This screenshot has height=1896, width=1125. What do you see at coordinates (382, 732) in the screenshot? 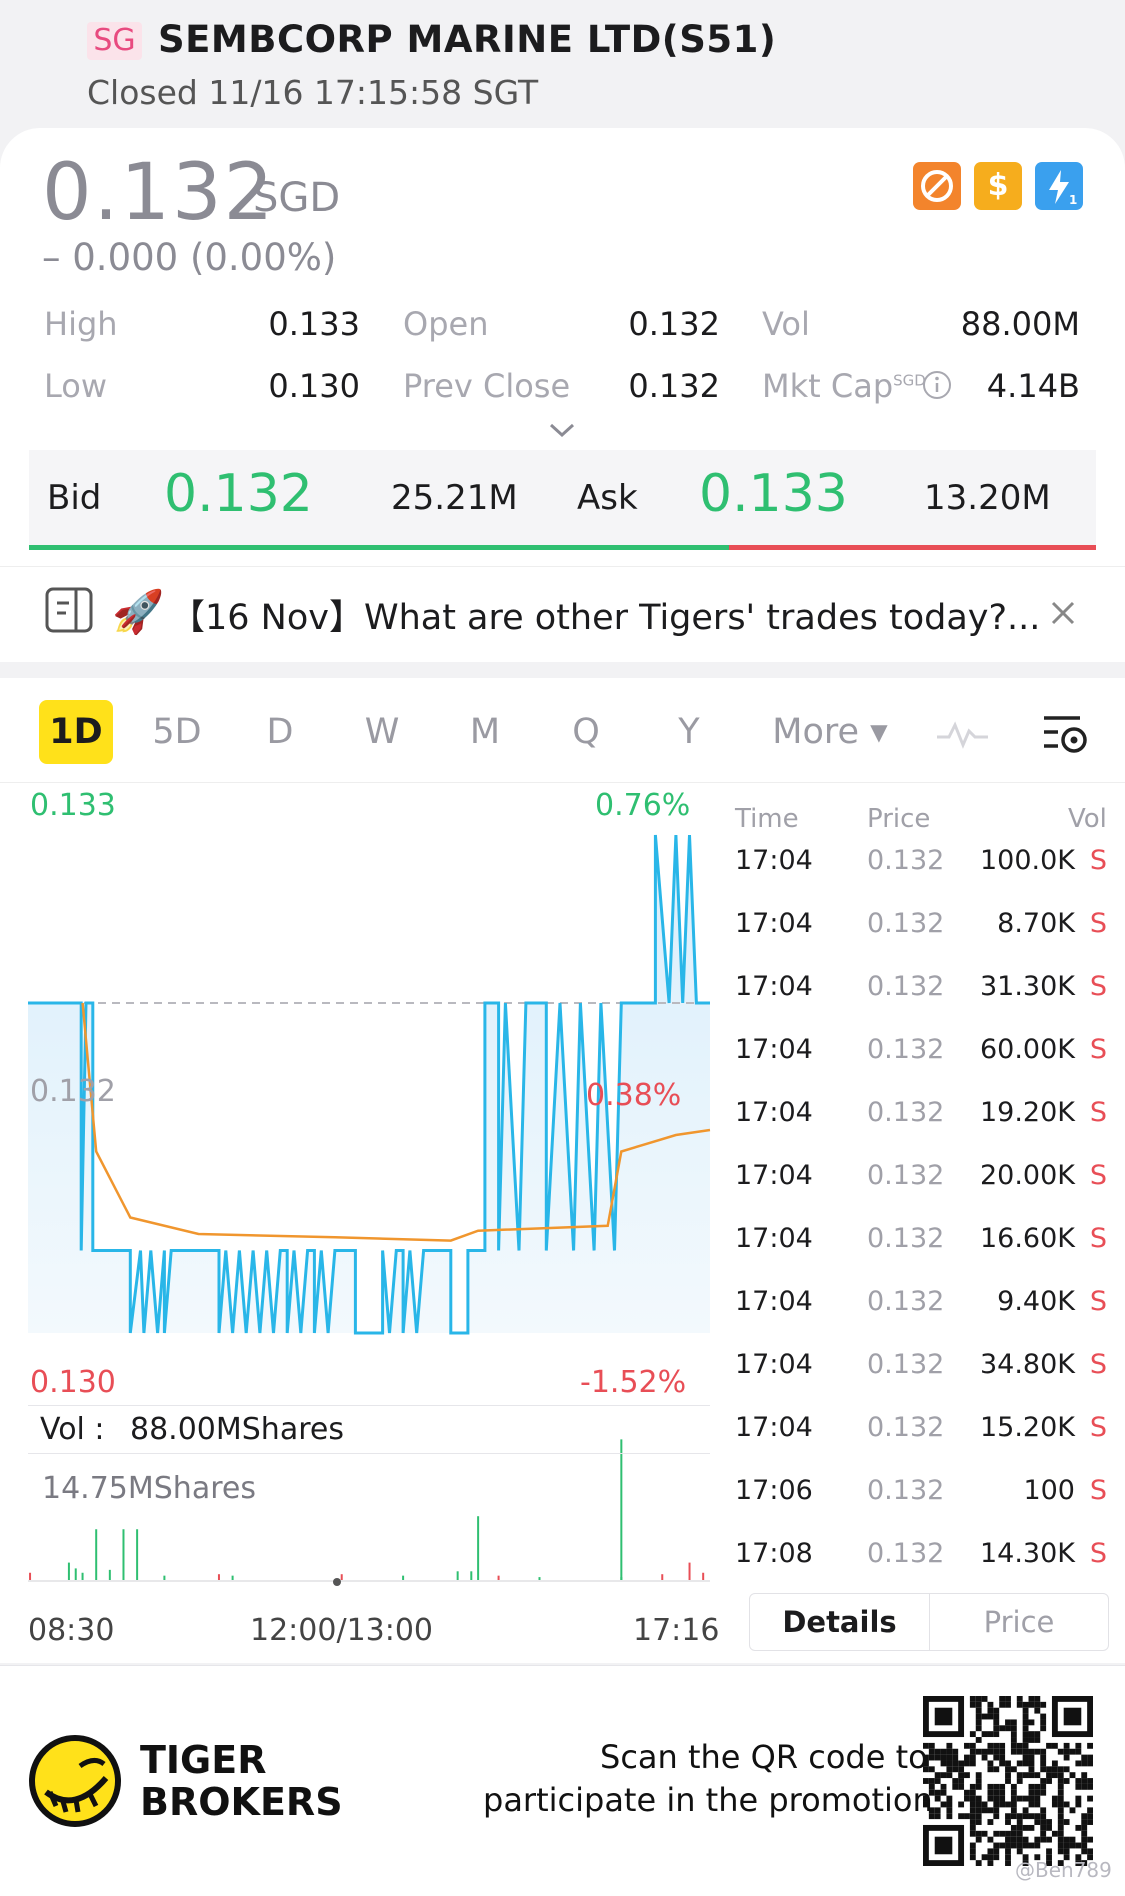
I see `tab-w: W` at bounding box center [382, 732].